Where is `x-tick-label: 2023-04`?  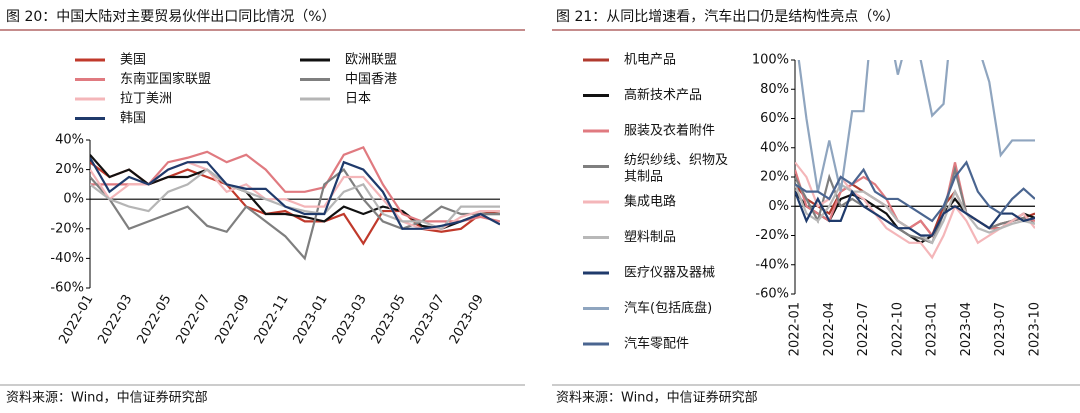 x-tick-label: 2023-04 is located at coordinates (966, 329).